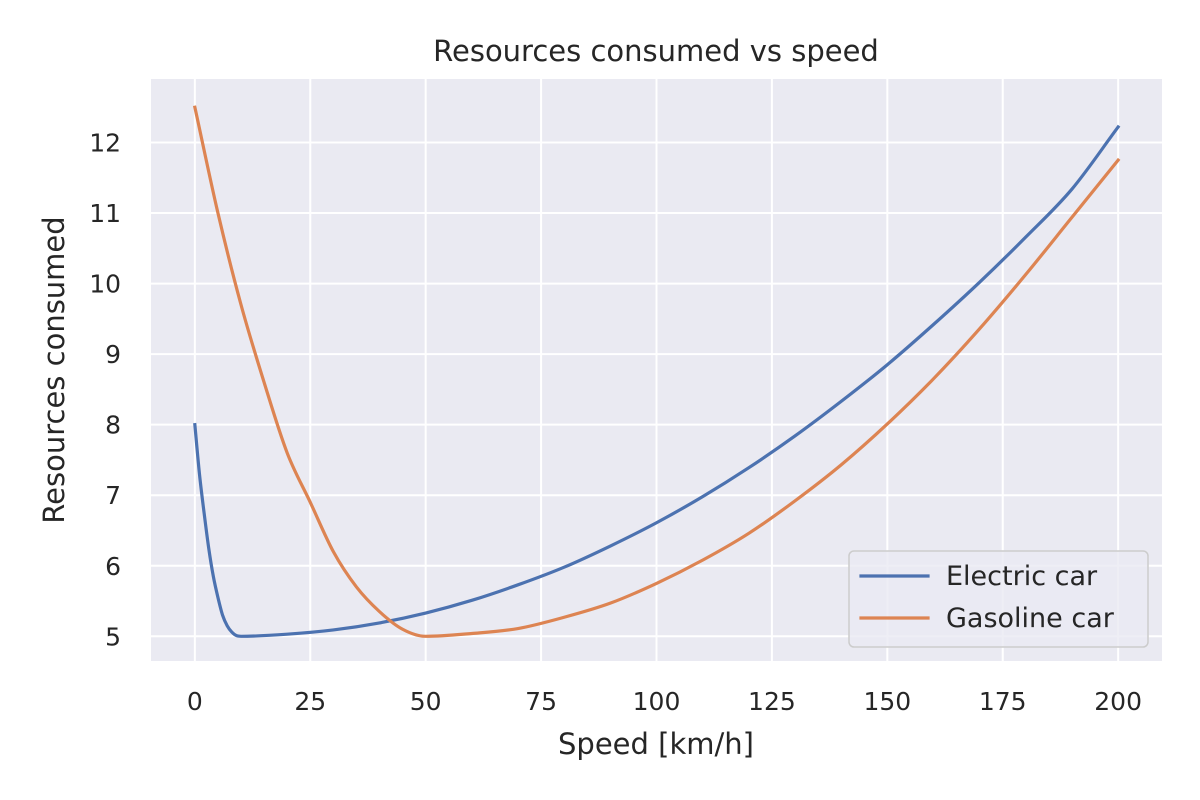 The image size is (1200, 800). Describe the element at coordinates (105, 389) in the screenshot. I see `y-tick-labels: 5 6 7 8 9 10 11 12` at that location.